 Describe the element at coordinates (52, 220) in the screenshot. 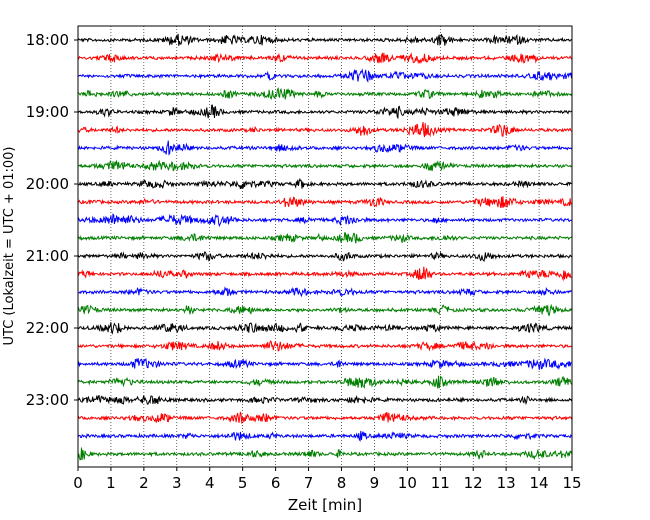

I see `y-axis-ticks: 18:00 19:00 20:00 21:00 22:00 23:00` at that location.